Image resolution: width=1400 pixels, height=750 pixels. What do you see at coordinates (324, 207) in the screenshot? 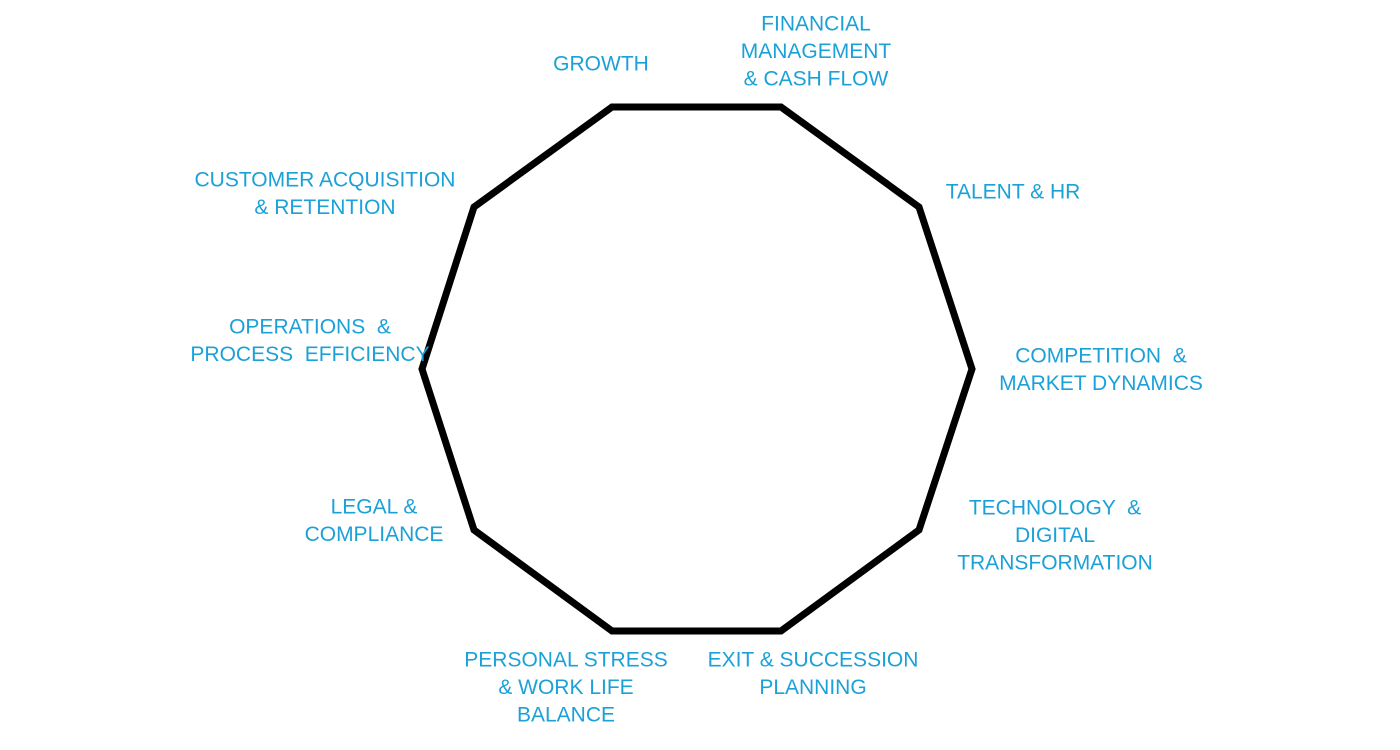
I see `node-label: & RETENTION` at bounding box center [324, 207].